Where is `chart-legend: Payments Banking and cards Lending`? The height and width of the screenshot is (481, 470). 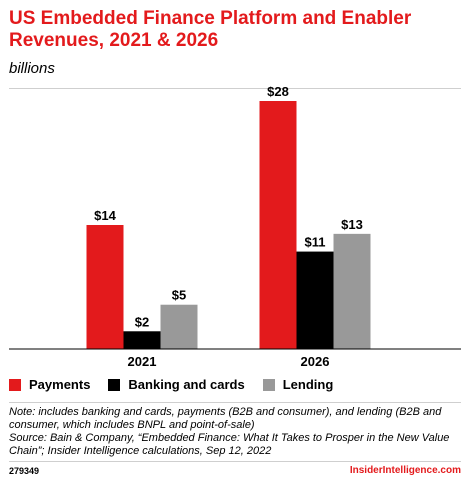 chart-legend: Payments Banking and cards Lending is located at coordinates (180, 384).